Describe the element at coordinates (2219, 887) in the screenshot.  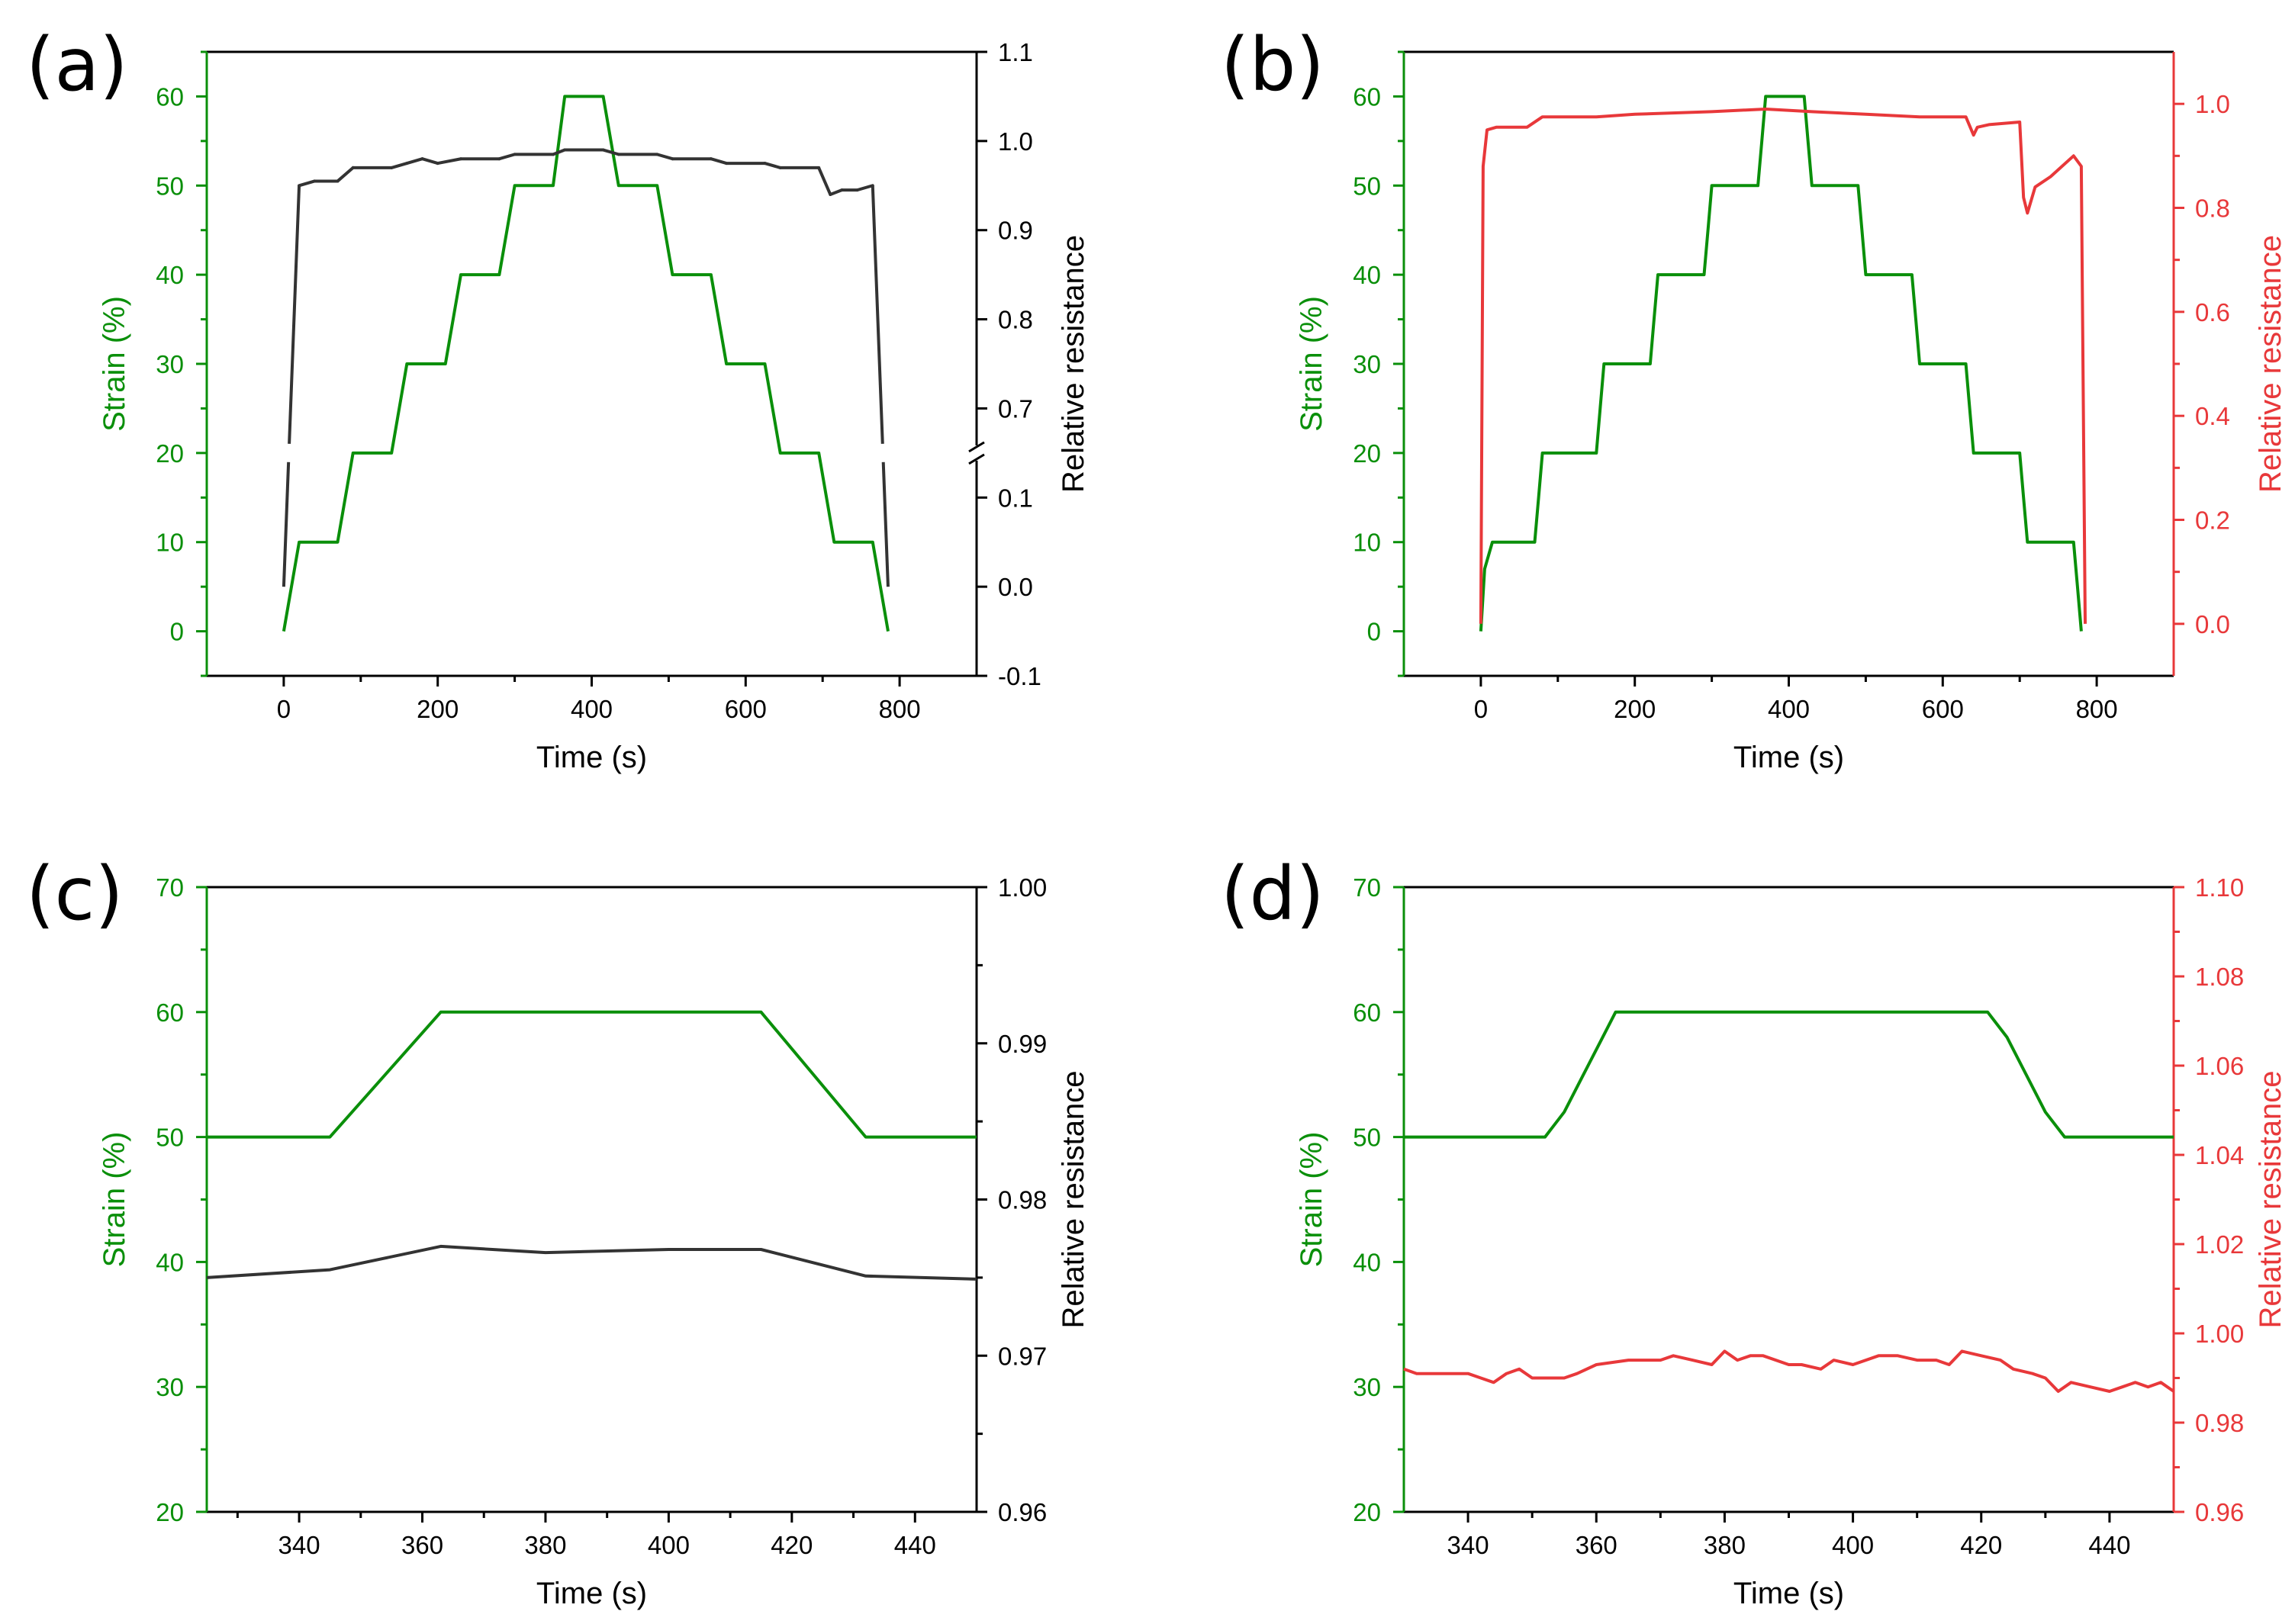
I see `right-tick-label: 1.10` at that location.